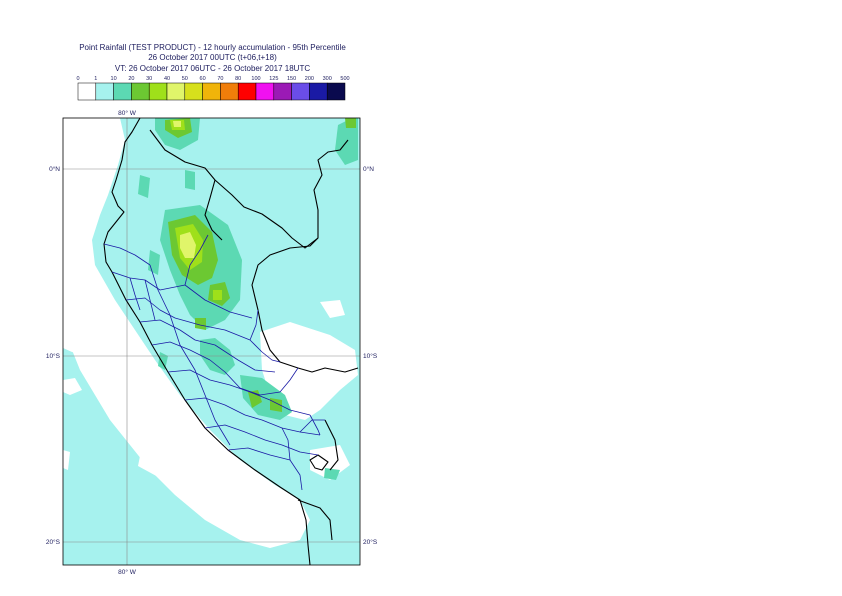  I want to click on rain-40-50-areas, so click(184, 189).